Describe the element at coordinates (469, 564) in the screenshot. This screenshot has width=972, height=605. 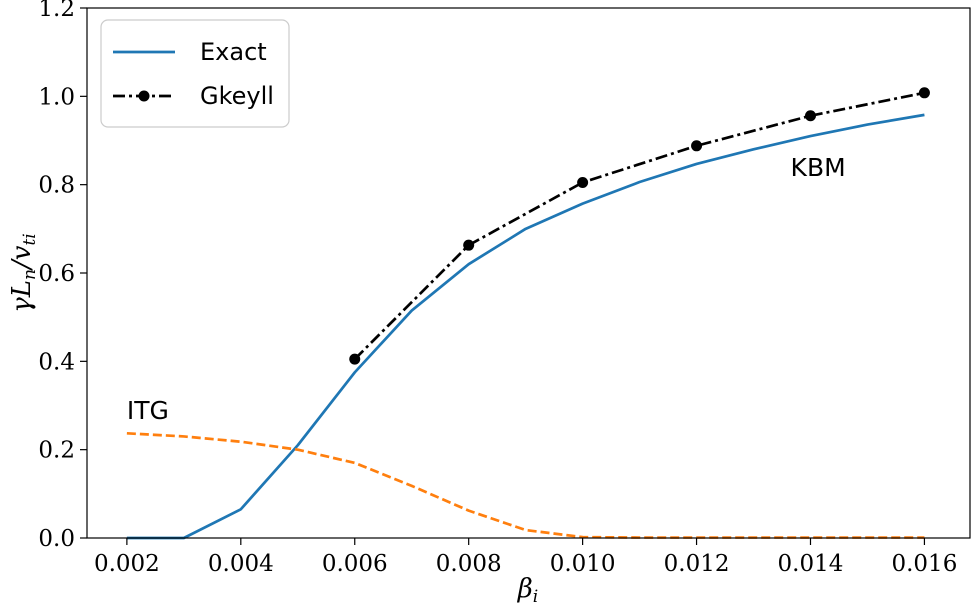
I see `x-tick-label-0-008: 0.008` at that location.